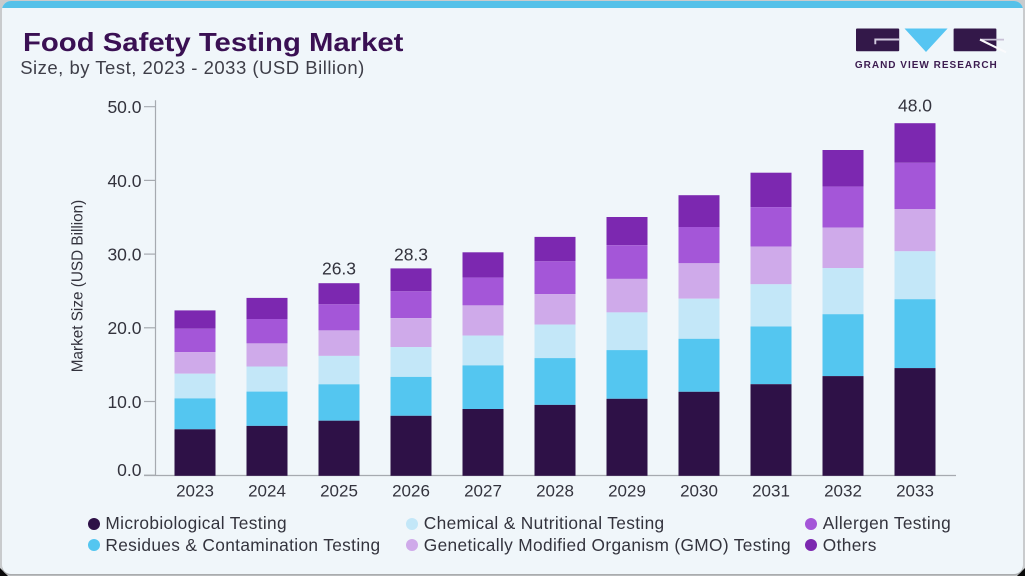 The height and width of the screenshot is (576, 1025). Describe the element at coordinates (267, 491) in the screenshot. I see `svg-text: 2024` at that location.